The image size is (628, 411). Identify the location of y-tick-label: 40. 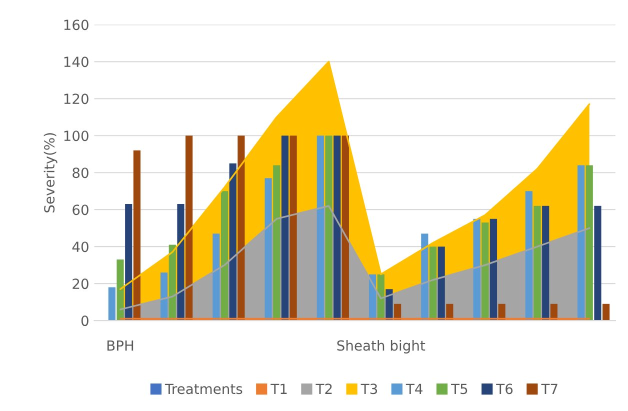
(80, 247).